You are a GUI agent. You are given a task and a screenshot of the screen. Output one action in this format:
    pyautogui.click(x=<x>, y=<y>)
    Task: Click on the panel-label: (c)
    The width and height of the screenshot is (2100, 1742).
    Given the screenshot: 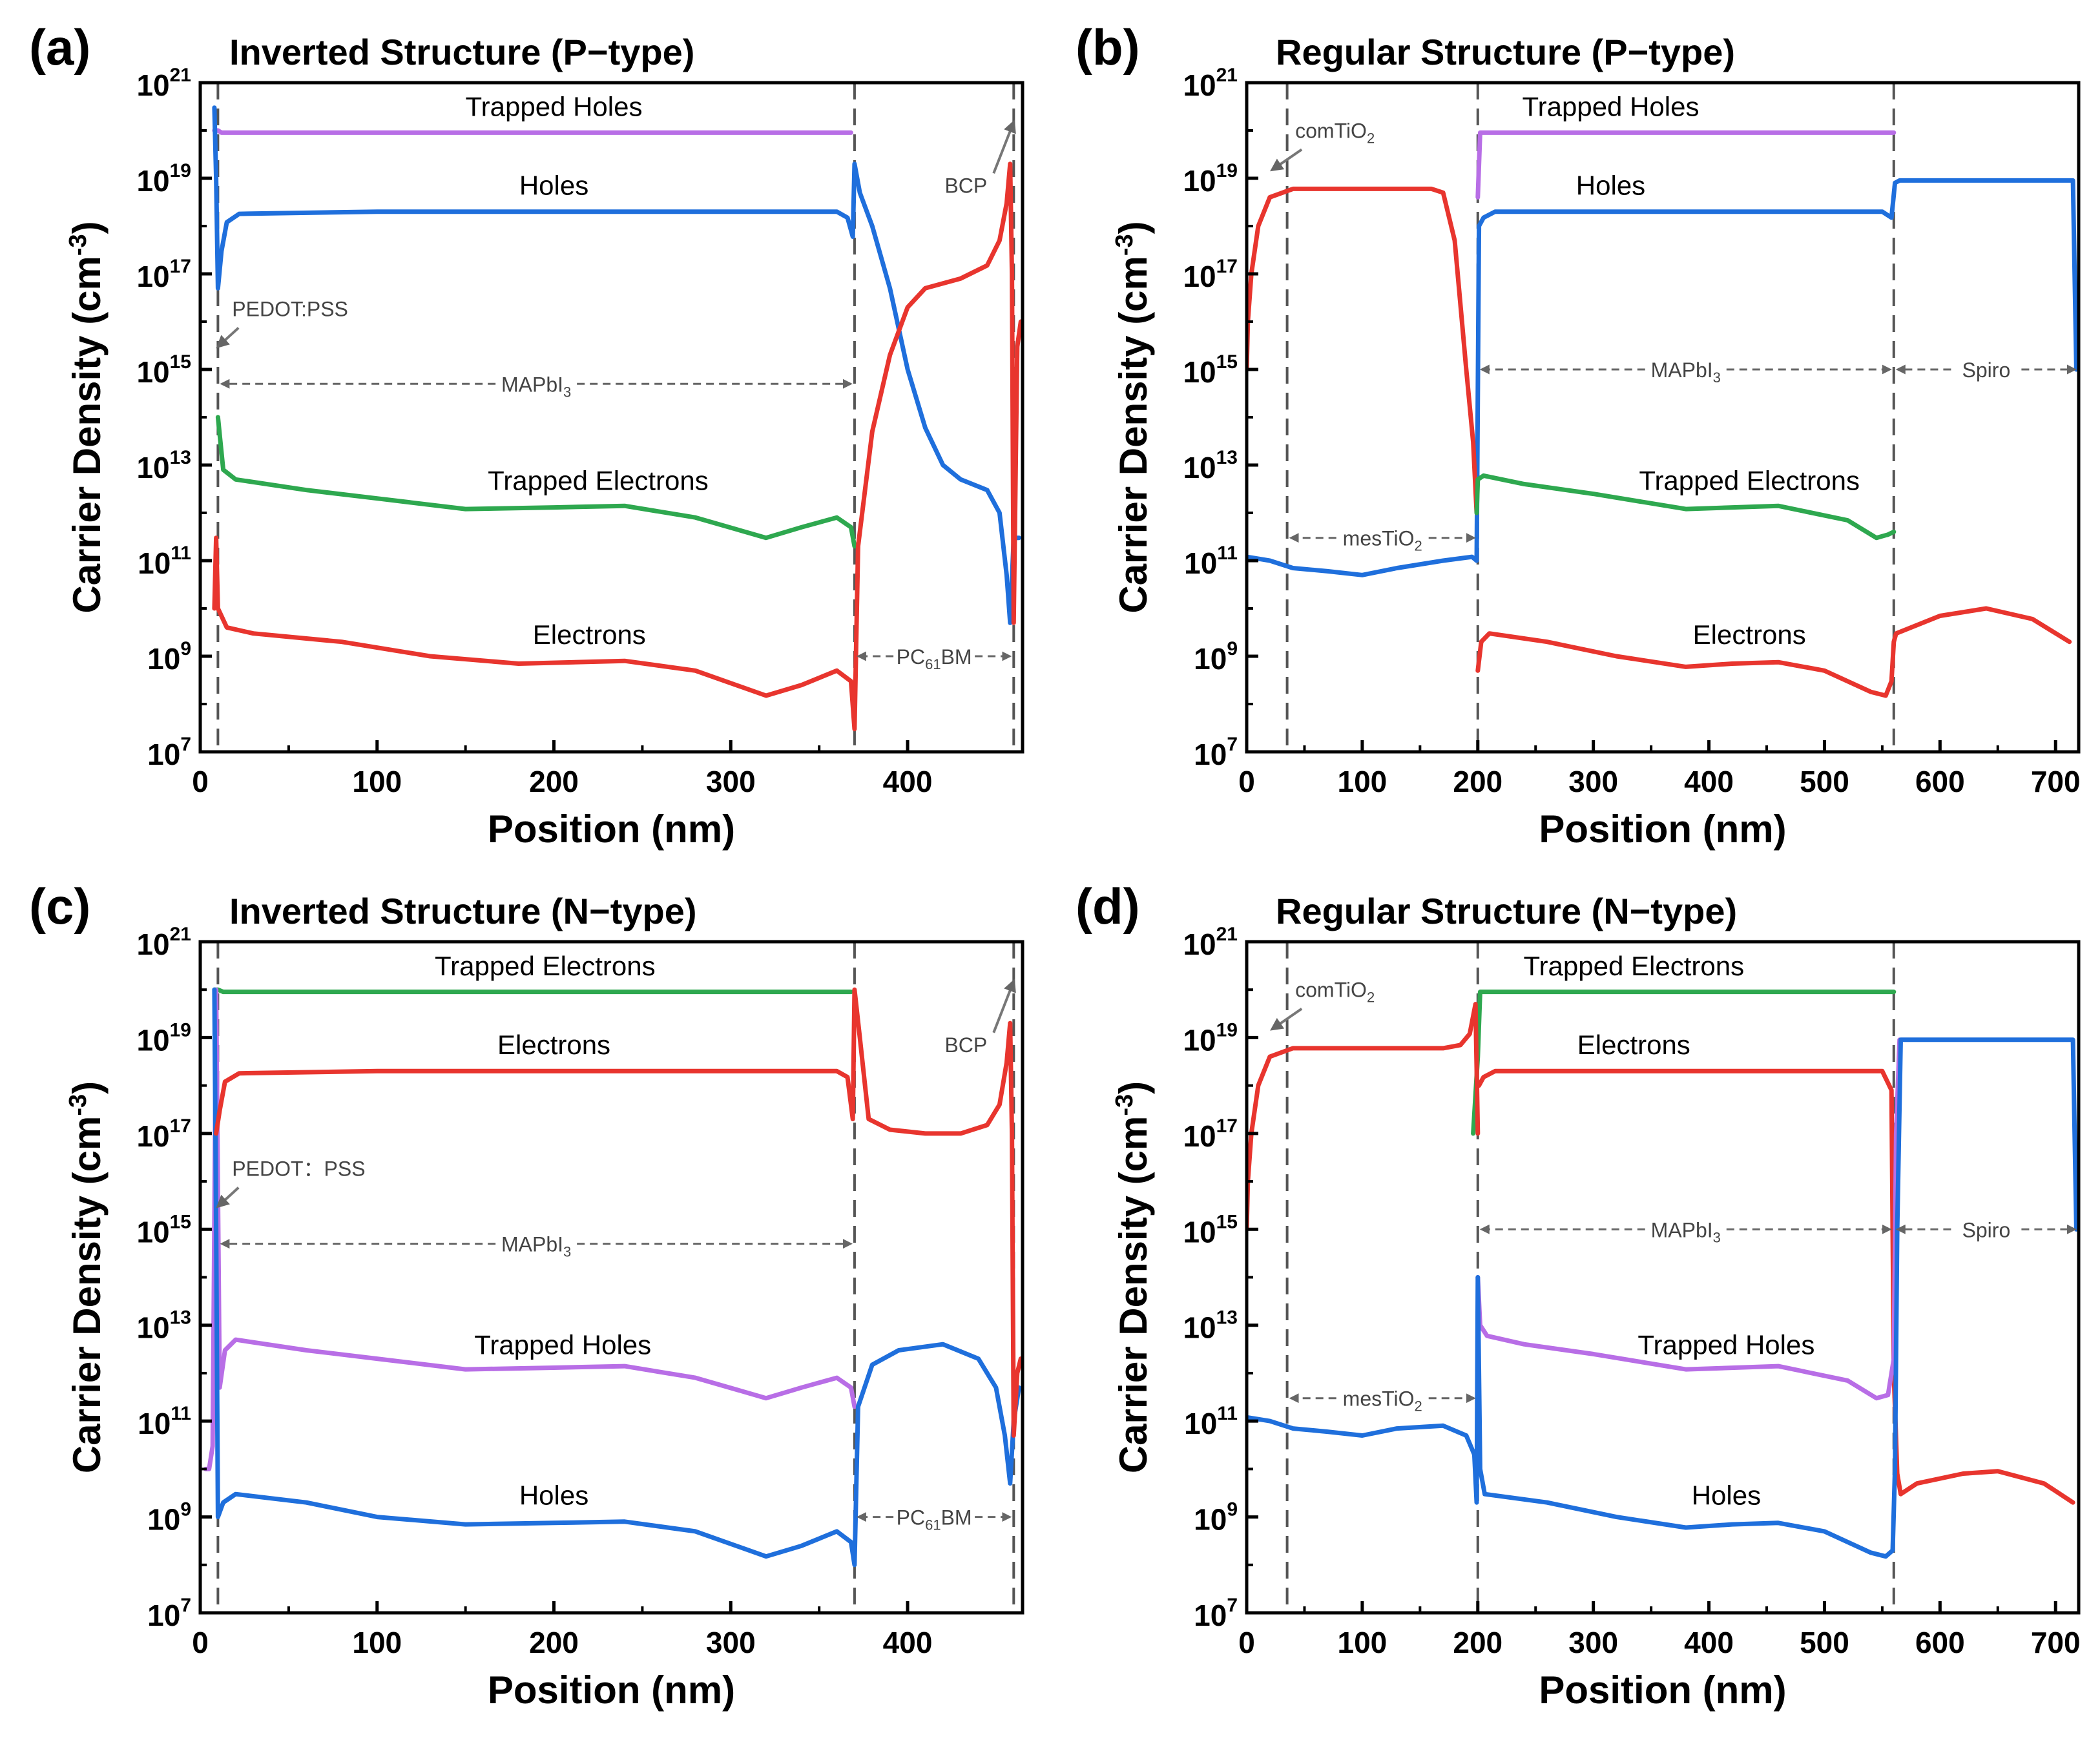 What is the action you would take?
    pyautogui.click(x=60, y=906)
    